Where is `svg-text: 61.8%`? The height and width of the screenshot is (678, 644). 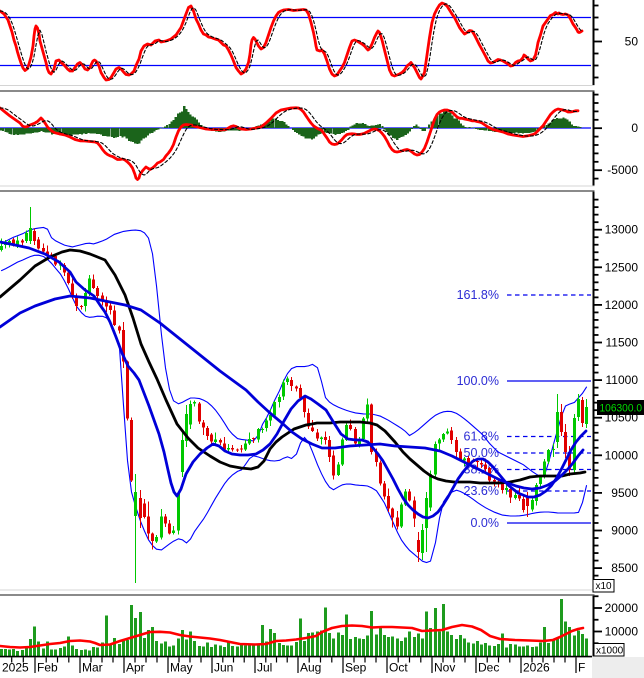 svg-text: 61.8% is located at coordinates (481, 437).